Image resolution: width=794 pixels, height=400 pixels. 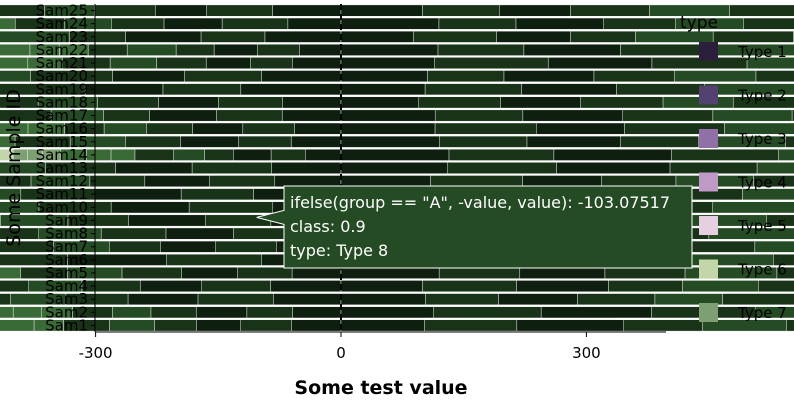 I want to click on bar-Sam3-pos, so click(x=567, y=299).